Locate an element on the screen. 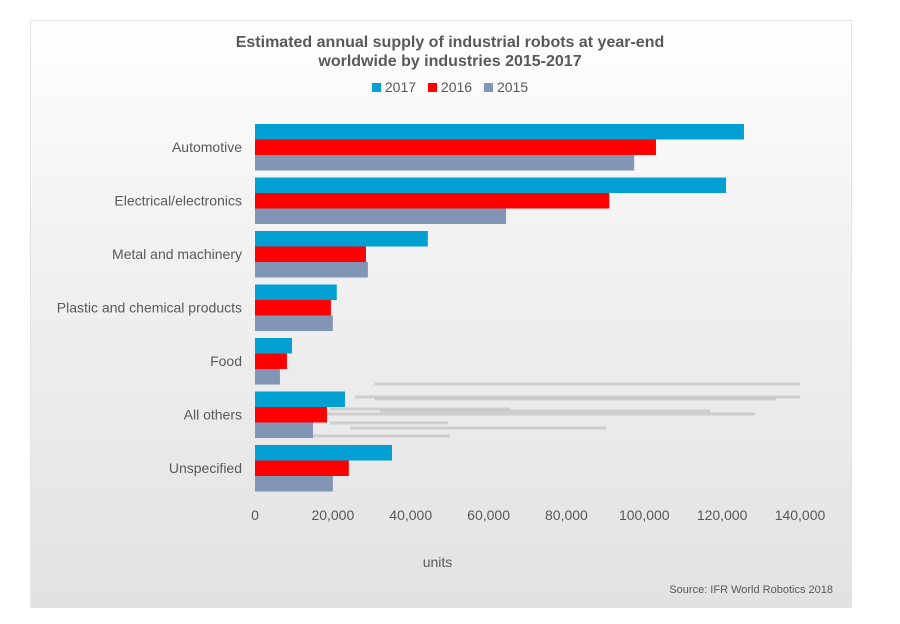 This screenshot has width=900, height=624. x-axis-label: units is located at coordinates (437, 562).